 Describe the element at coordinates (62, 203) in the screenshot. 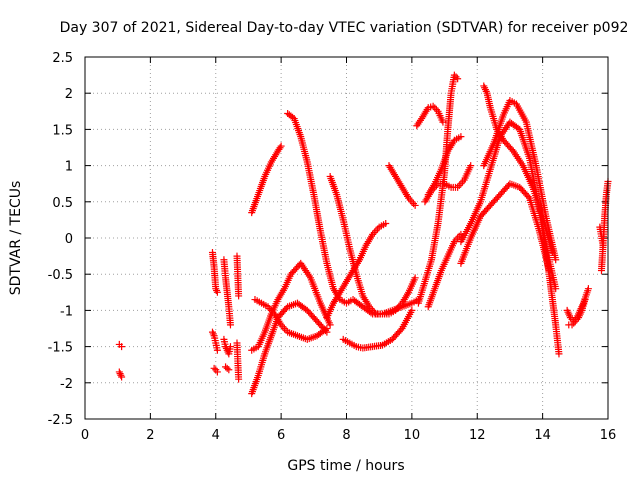

I see `y-tick-label: 0.5` at that location.